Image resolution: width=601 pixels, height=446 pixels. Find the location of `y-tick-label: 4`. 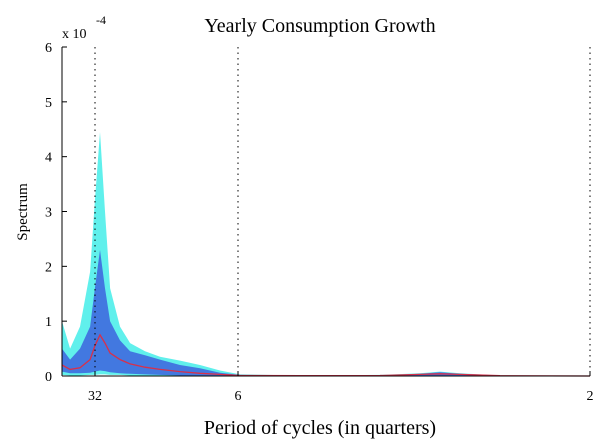

y-tick-label: 4 is located at coordinates (48, 158).